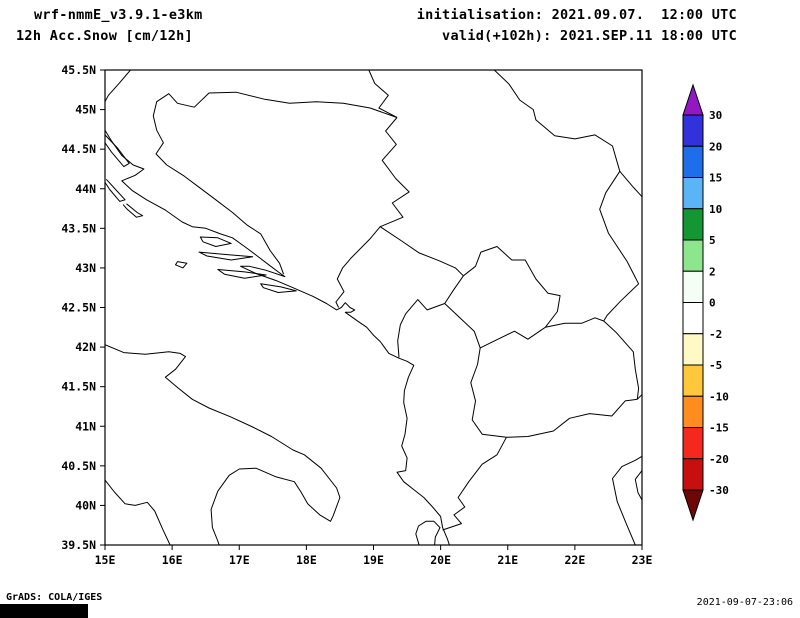  I want to click on montenegro-serbia-border, so click(421, 251).